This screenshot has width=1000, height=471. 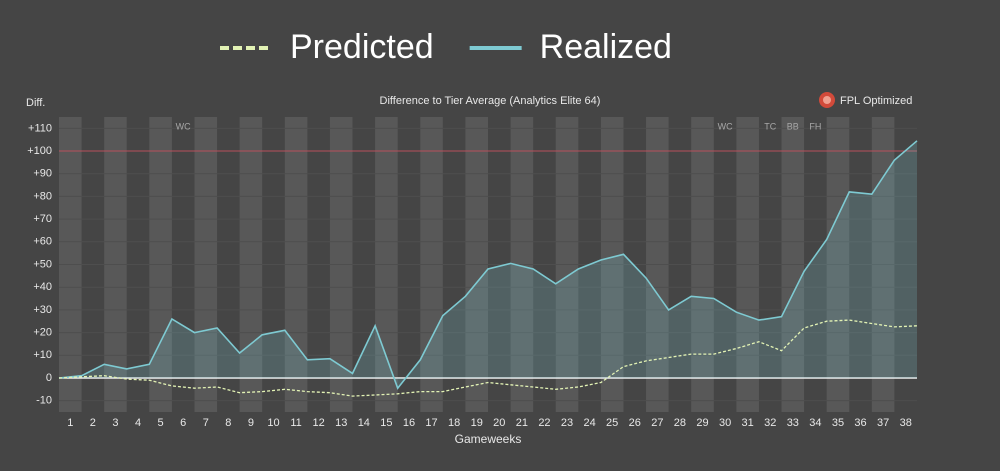 I want to click on x-tick-label: 25, so click(x=612, y=423).